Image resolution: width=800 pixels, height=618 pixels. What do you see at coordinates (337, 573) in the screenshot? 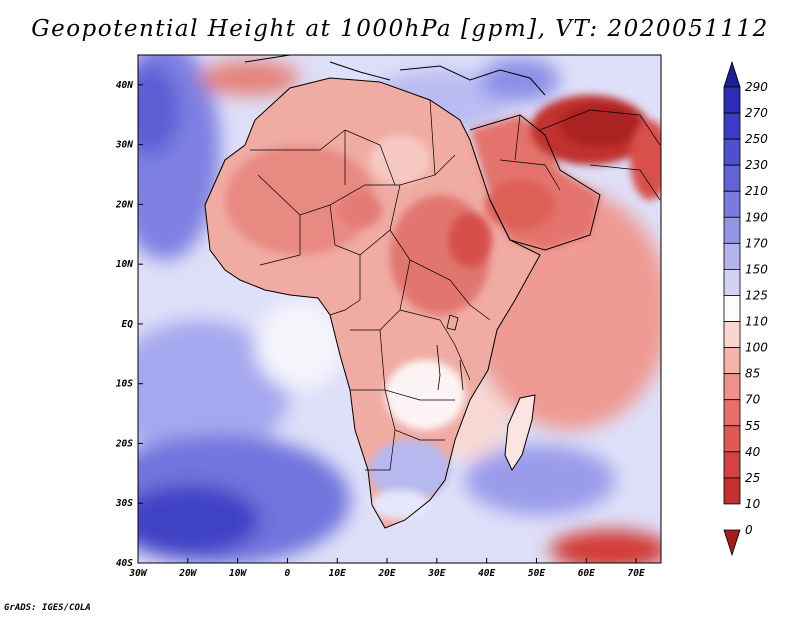
I see `x-tick-label: 10E` at bounding box center [337, 573].